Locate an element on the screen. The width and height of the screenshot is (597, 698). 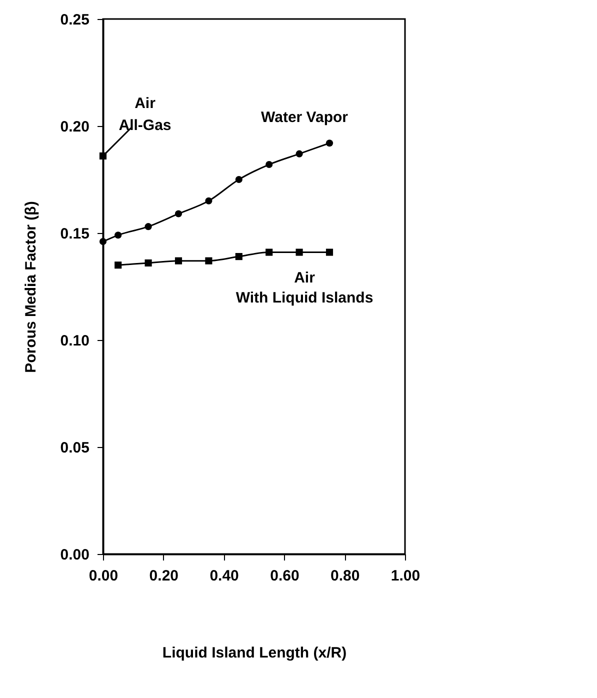
y-tick-label: 0.15 is located at coordinates (75, 234).